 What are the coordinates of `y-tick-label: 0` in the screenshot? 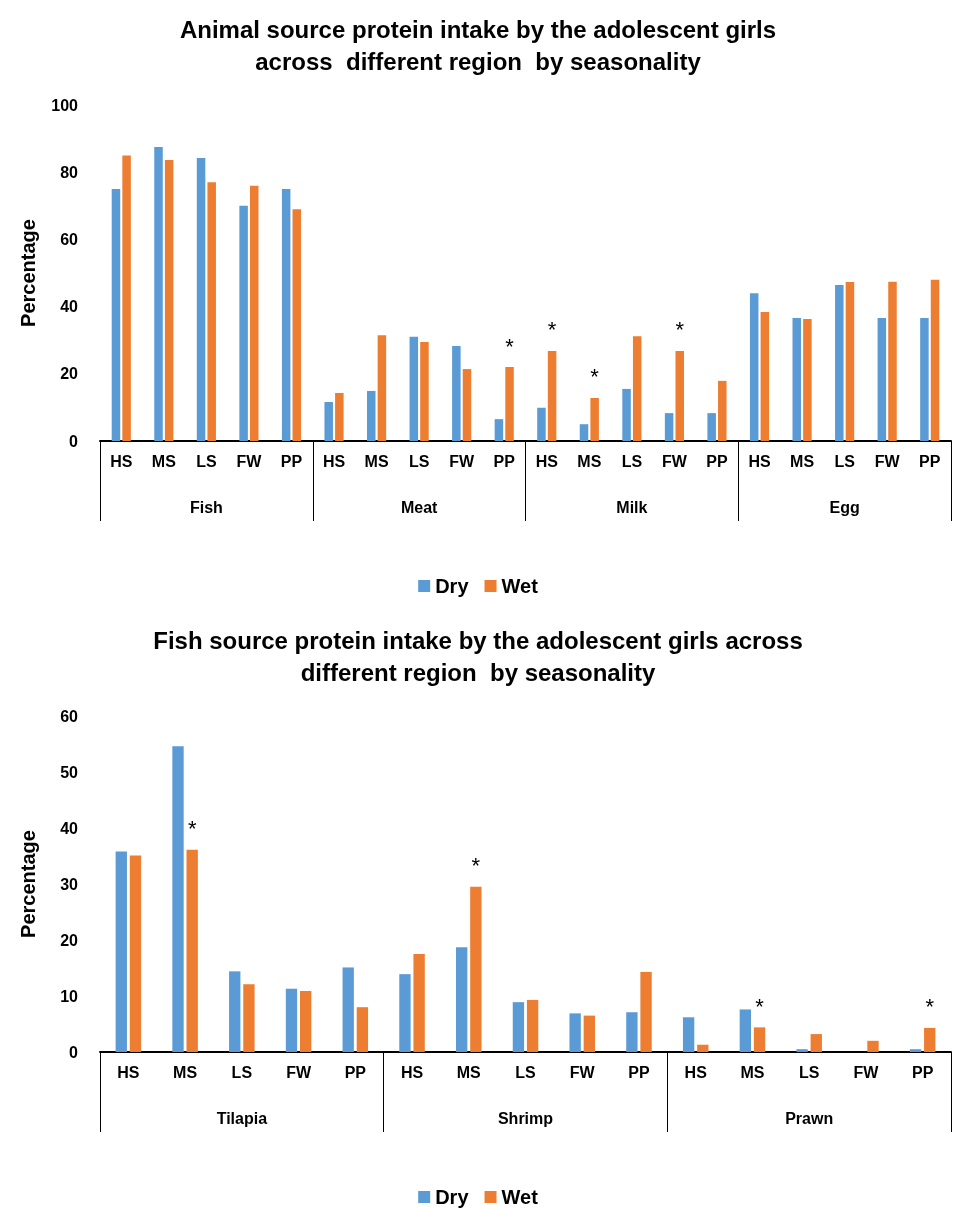 It's located at (74, 441).